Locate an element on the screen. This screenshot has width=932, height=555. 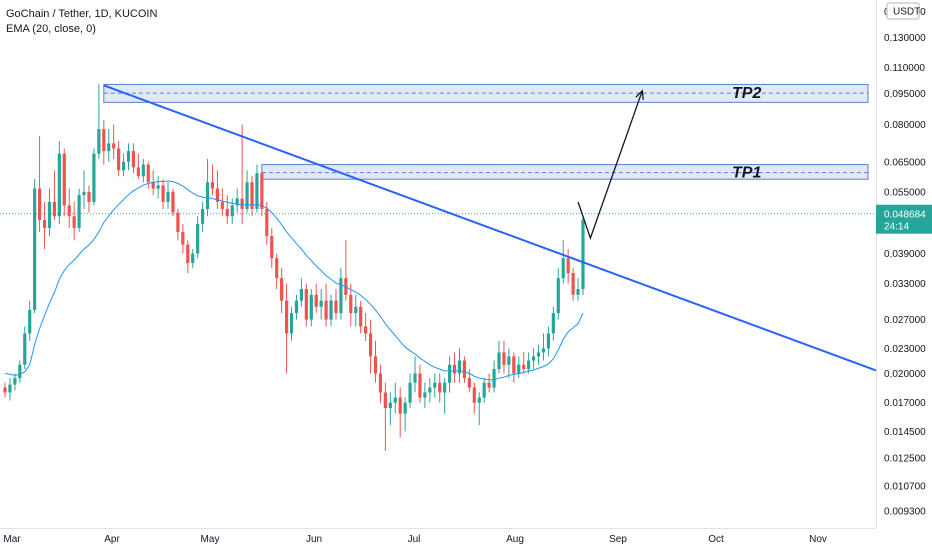
price-tick-label: 0.065000 is located at coordinates (905, 162).